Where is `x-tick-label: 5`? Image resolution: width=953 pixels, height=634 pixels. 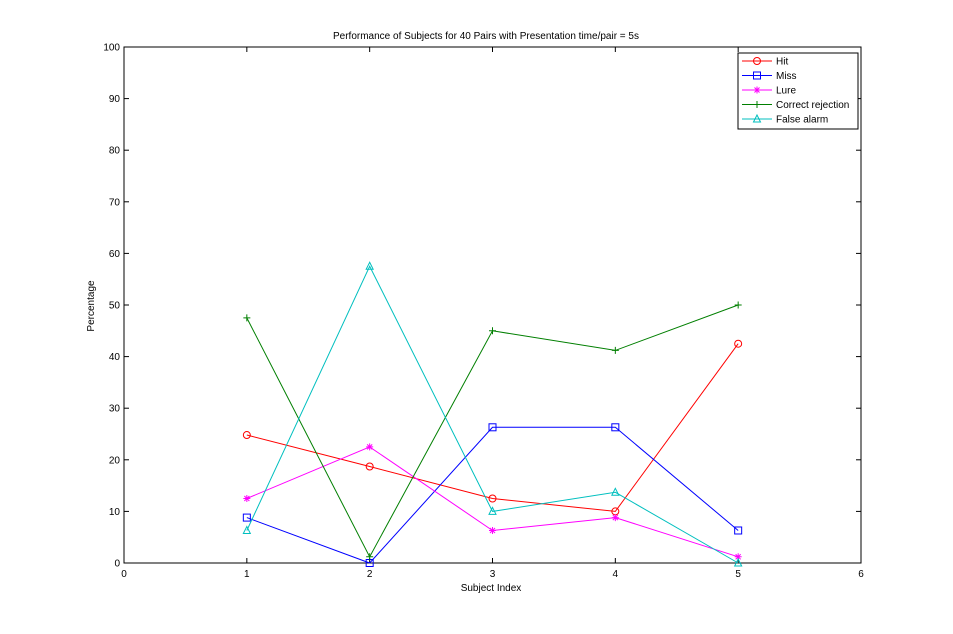
x-tick-label: 5 is located at coordinates (738, 574).